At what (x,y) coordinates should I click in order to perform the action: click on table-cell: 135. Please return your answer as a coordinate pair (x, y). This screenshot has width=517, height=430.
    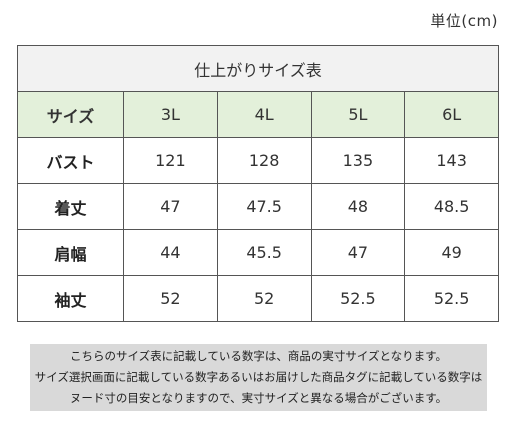
    Looking at the image, I should click on (358, 160).